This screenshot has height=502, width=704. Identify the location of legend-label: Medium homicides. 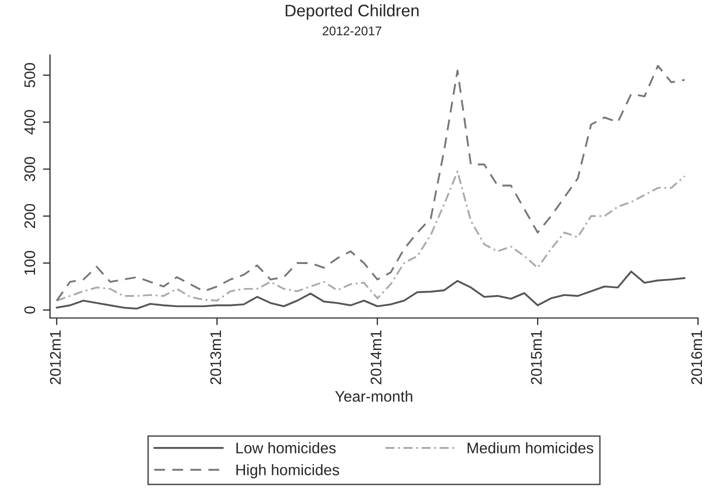
(531, 448).